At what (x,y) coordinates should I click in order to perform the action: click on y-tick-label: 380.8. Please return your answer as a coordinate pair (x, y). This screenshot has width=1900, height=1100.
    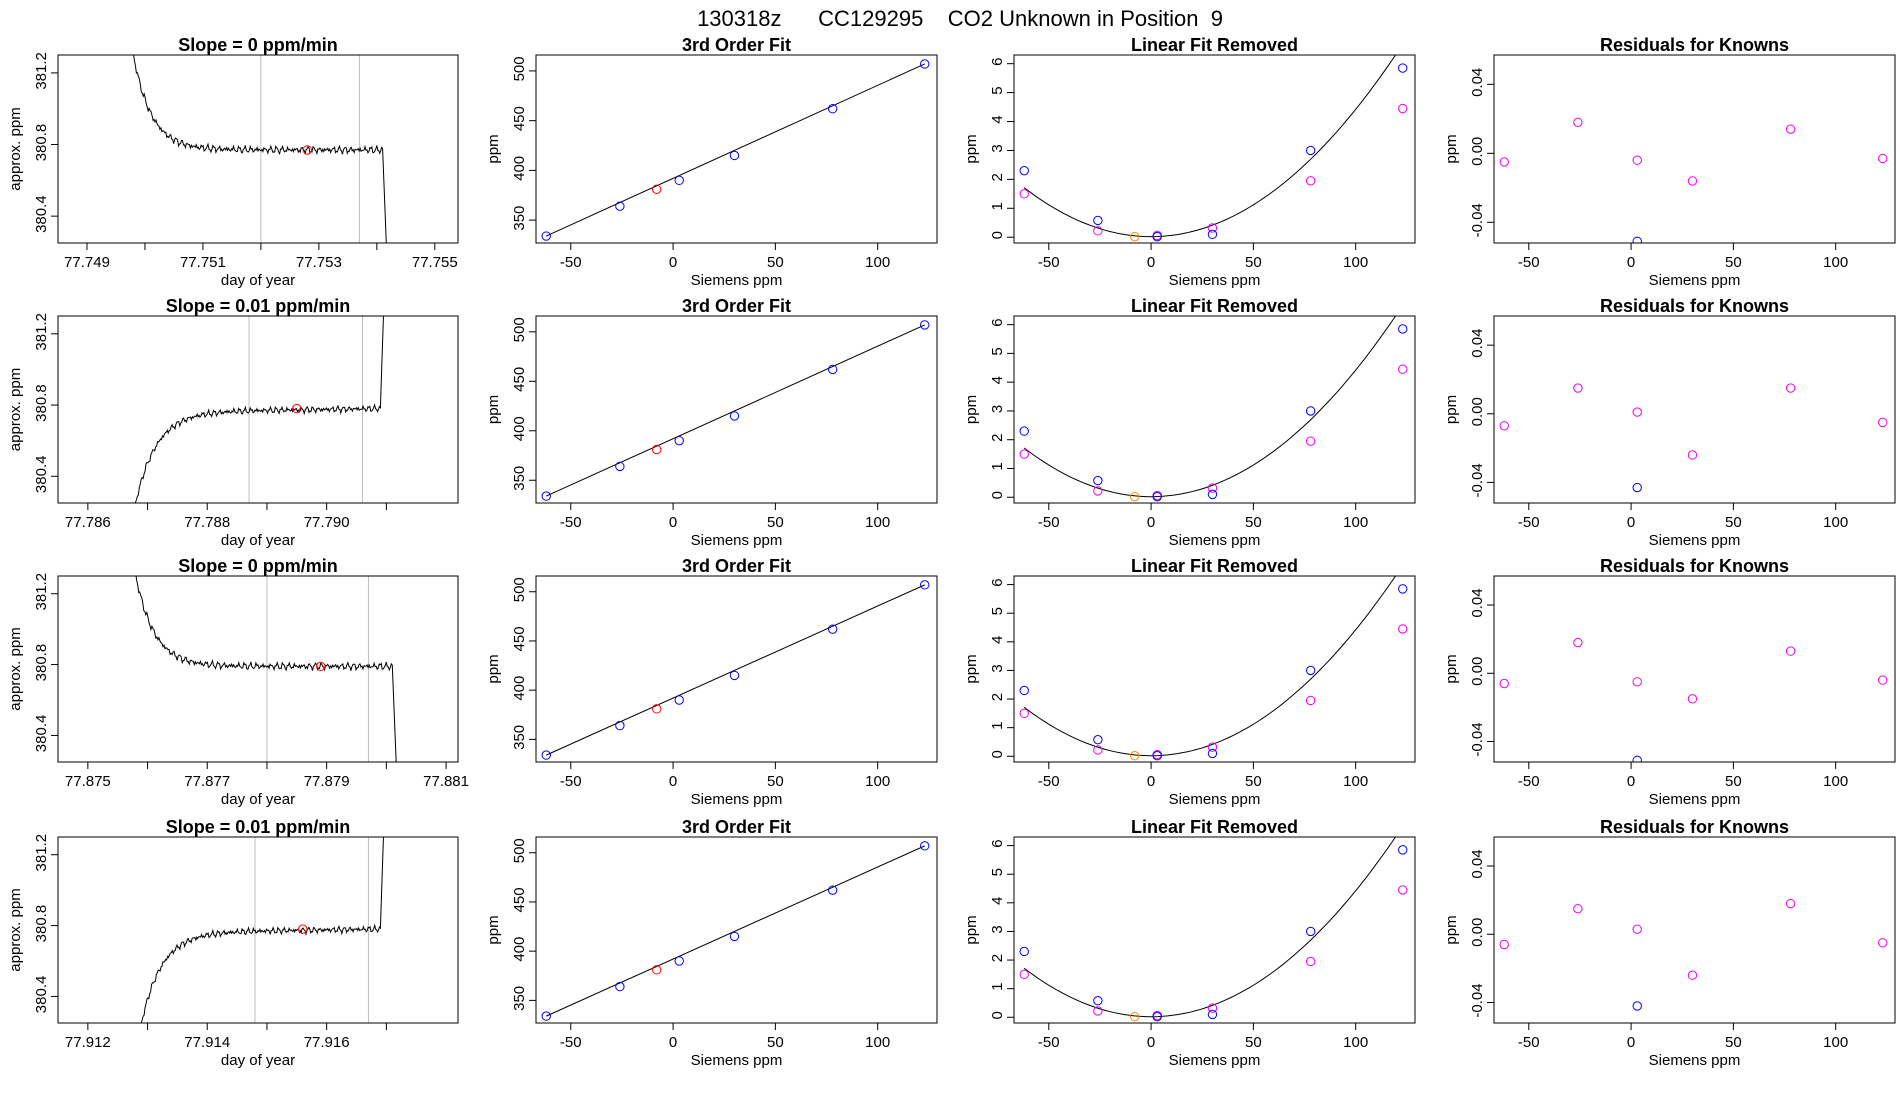
    Looking at the image, I should click on (41, 143).